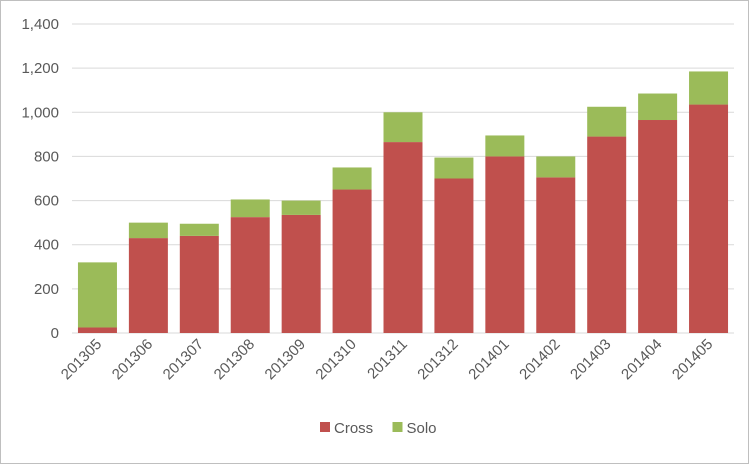 This screenshot has height=464, width=749. What do you see at coordinates (183, 359) in the screenshot?
I see `x-tick-label: 201307` at bounding box center [183, 359].